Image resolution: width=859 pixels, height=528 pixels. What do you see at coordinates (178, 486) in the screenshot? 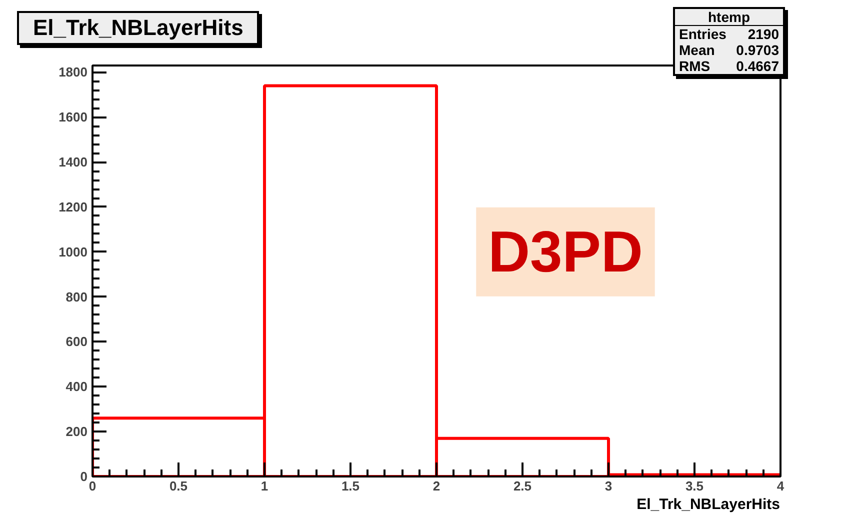
I see `x-tick-label: 0.5` at bounding box center [178, 486].